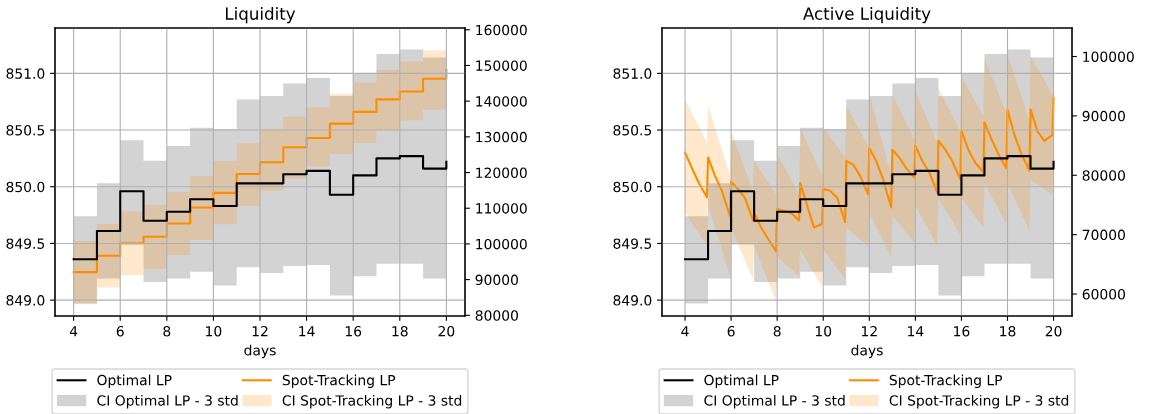  What do you see at coordinates (501, 101) in the screenshot?
I see `y2-tick-label: 140000` at bounding box center [501, 101].